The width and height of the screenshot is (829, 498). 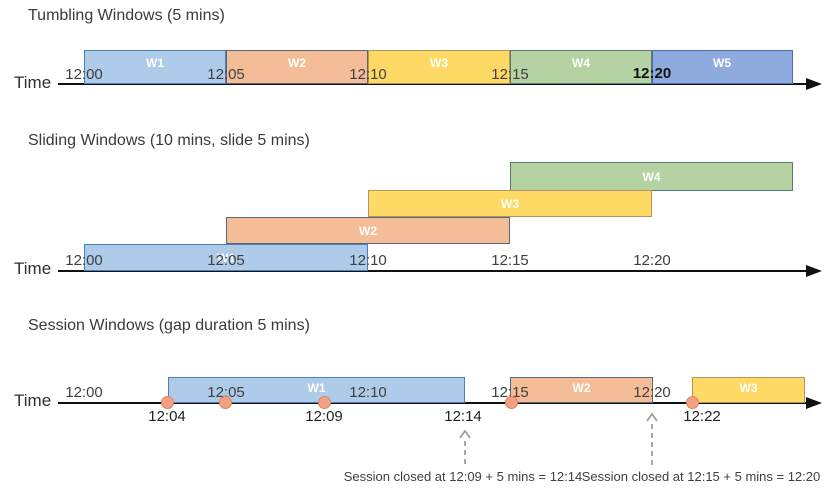 I want to click on session-tick: 12:20, so click(x=652, y=392).